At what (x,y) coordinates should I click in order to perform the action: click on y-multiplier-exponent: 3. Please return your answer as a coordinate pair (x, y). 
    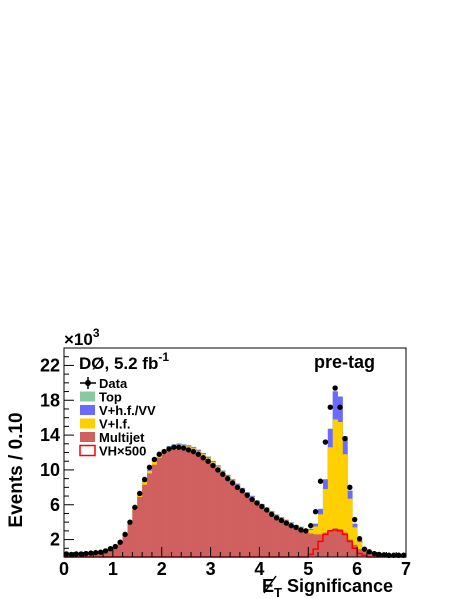
    Looking at the image, I should click on (96, 333).